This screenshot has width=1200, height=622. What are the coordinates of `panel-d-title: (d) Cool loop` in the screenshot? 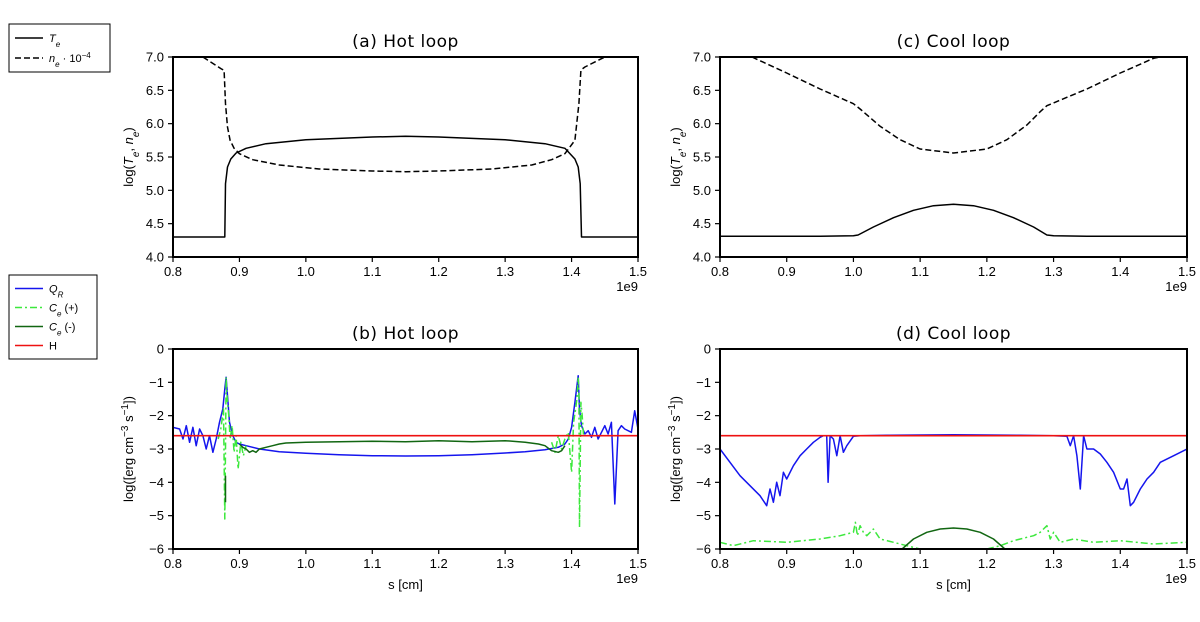 It's located at (953, 334).